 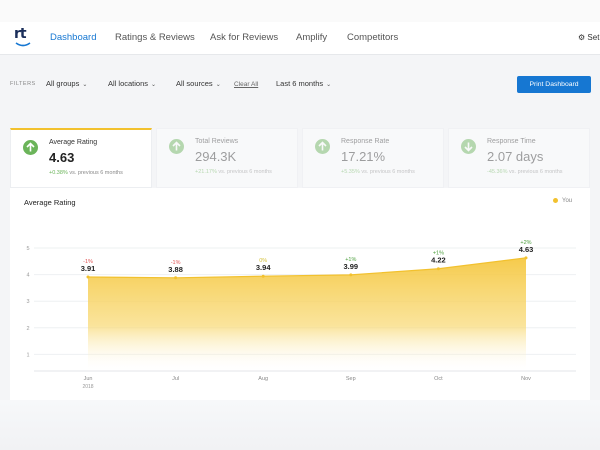 I want to click on gear-icon: ⚙, so click(x=582, y=37).